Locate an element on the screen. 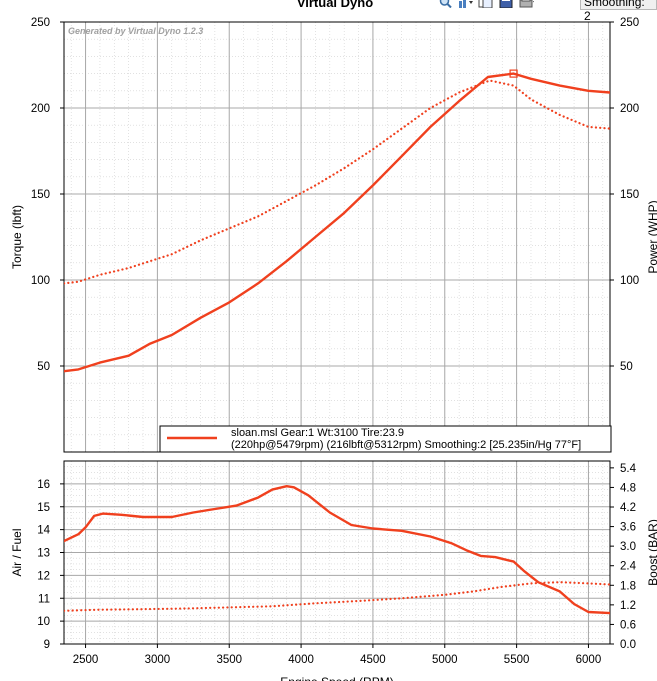  print-icon is located at coordinates (526, 4).